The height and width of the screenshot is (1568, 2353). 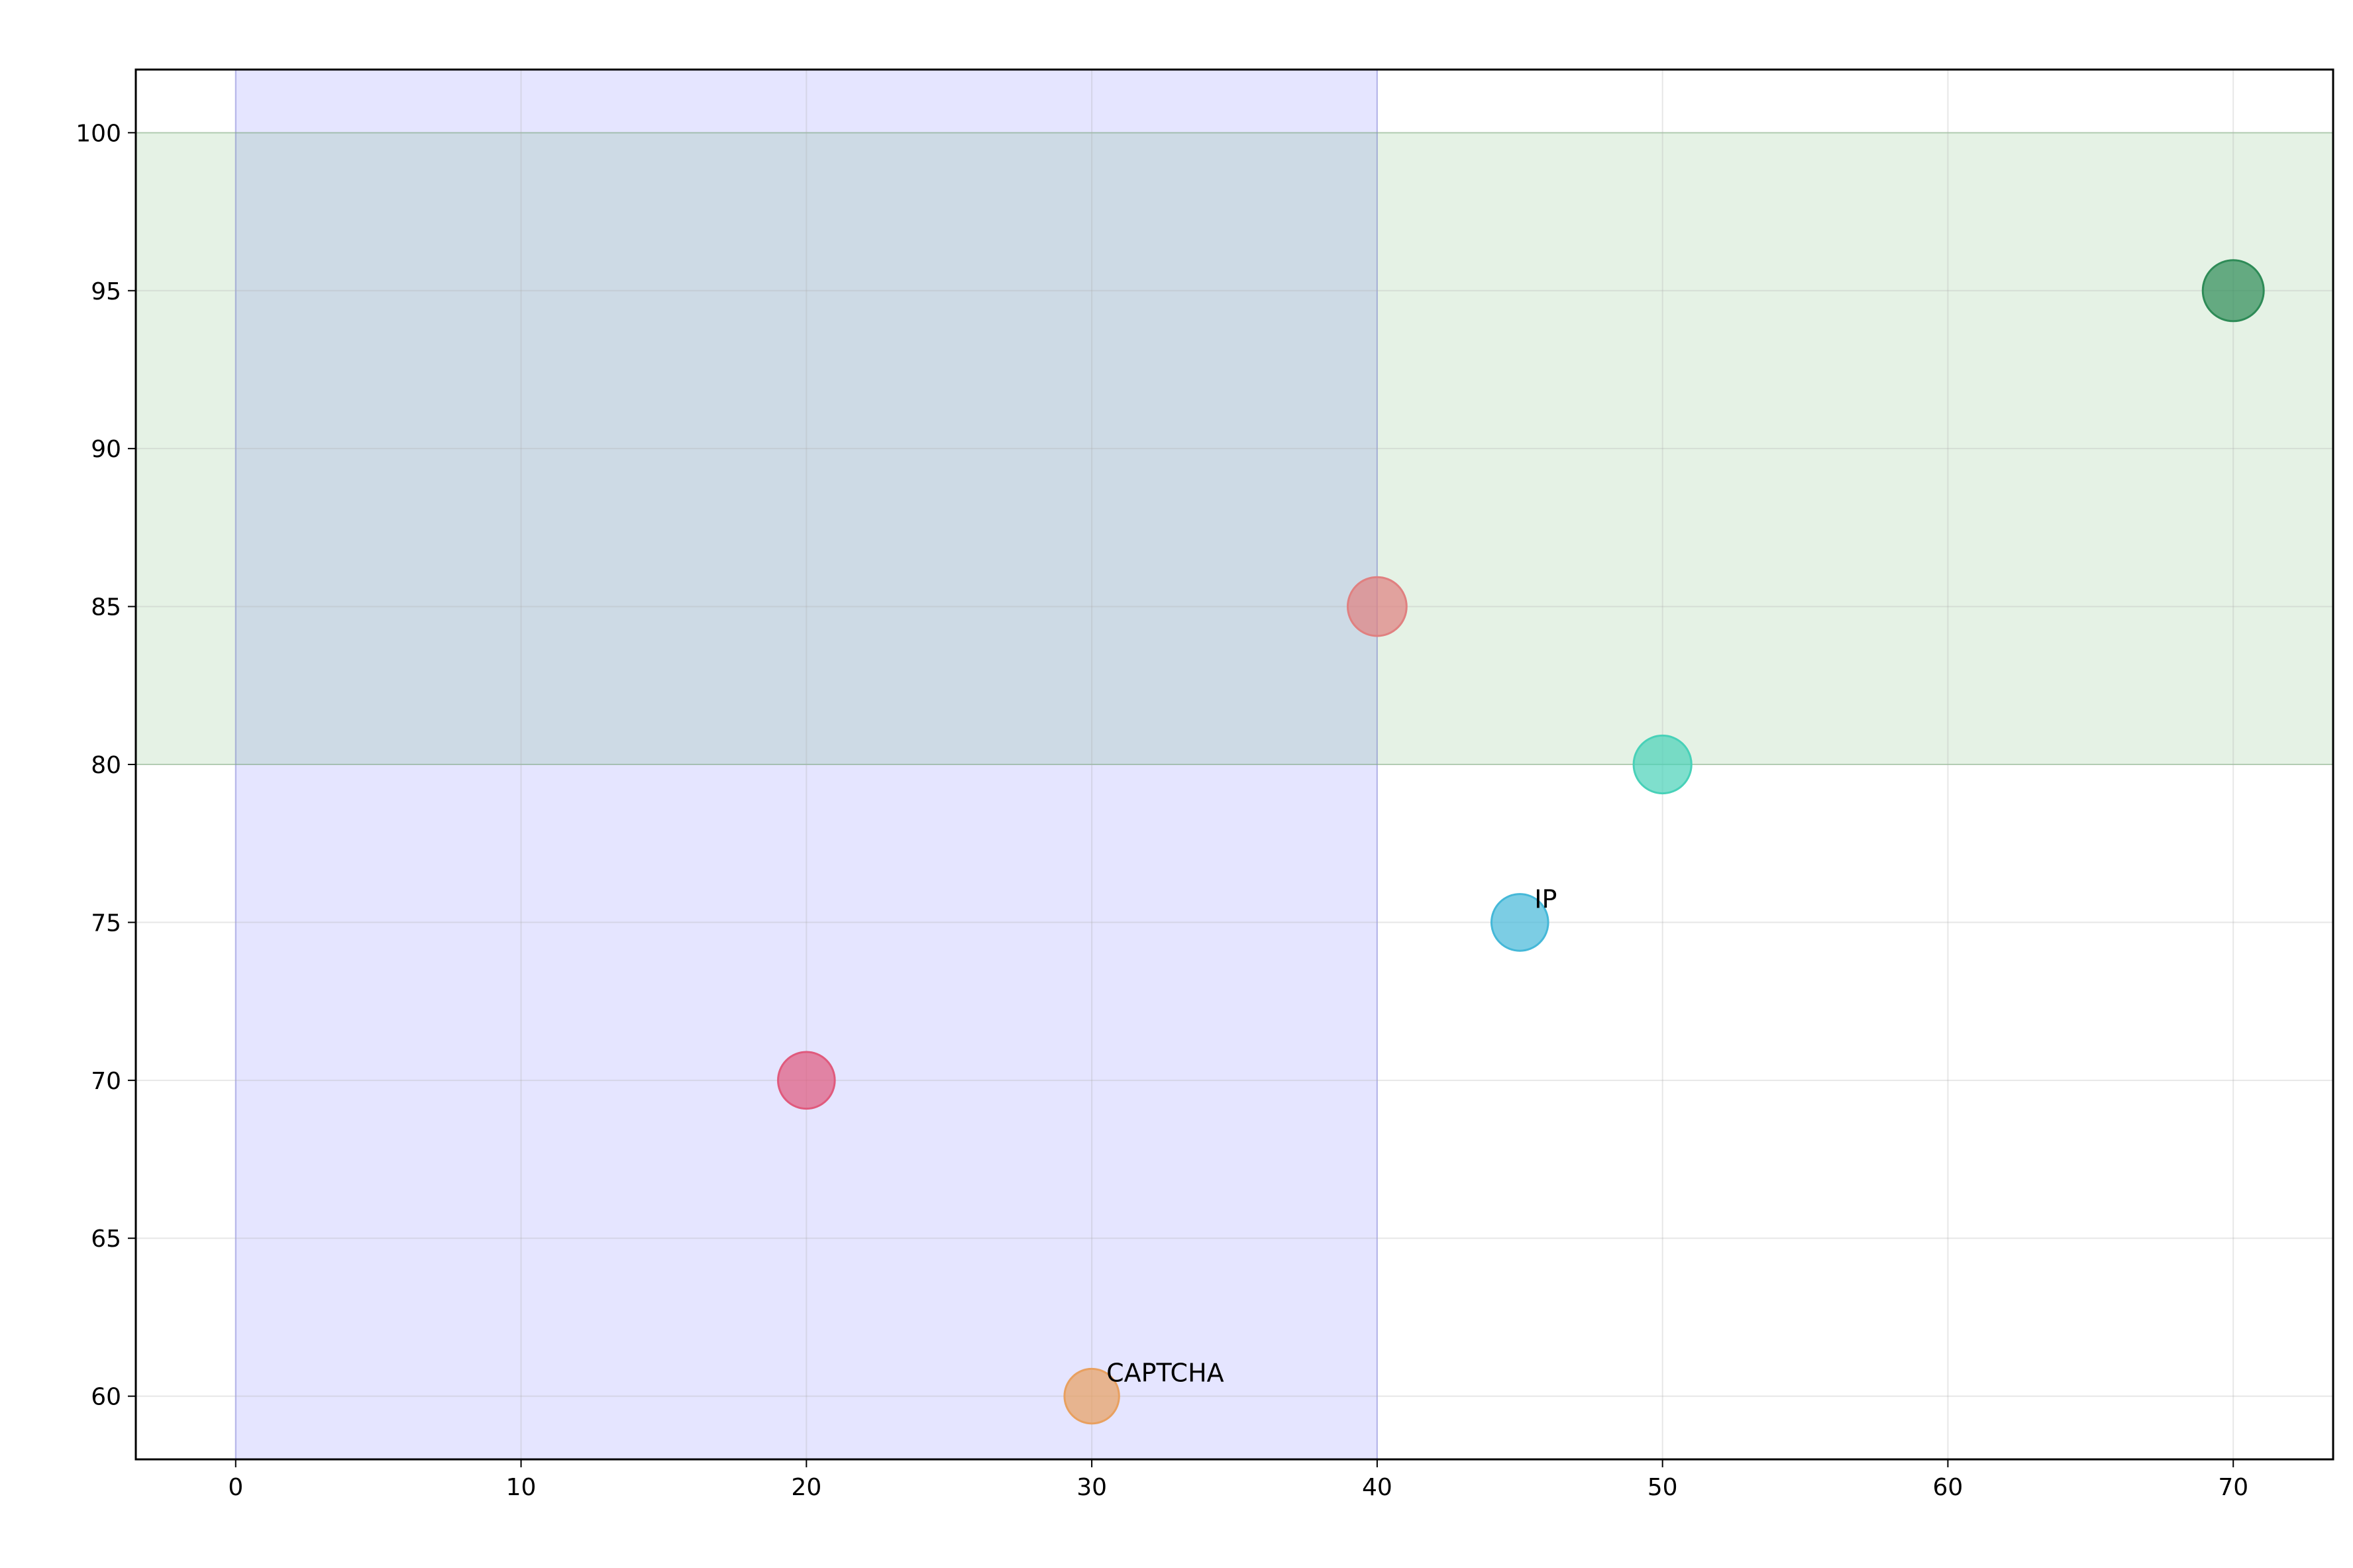 I want to click on y-tick-label: 60, so click(x=106, y=1397).